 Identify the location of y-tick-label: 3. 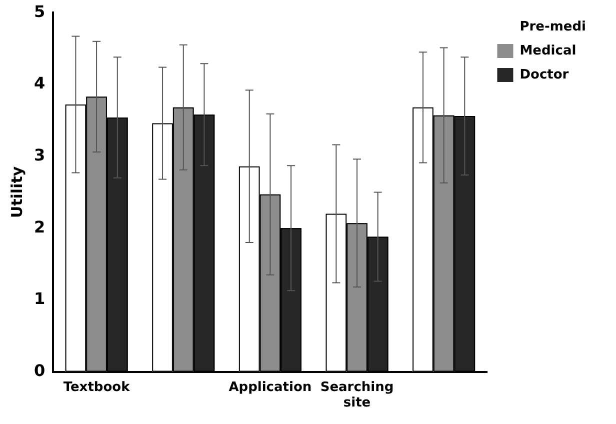
(40, 154).